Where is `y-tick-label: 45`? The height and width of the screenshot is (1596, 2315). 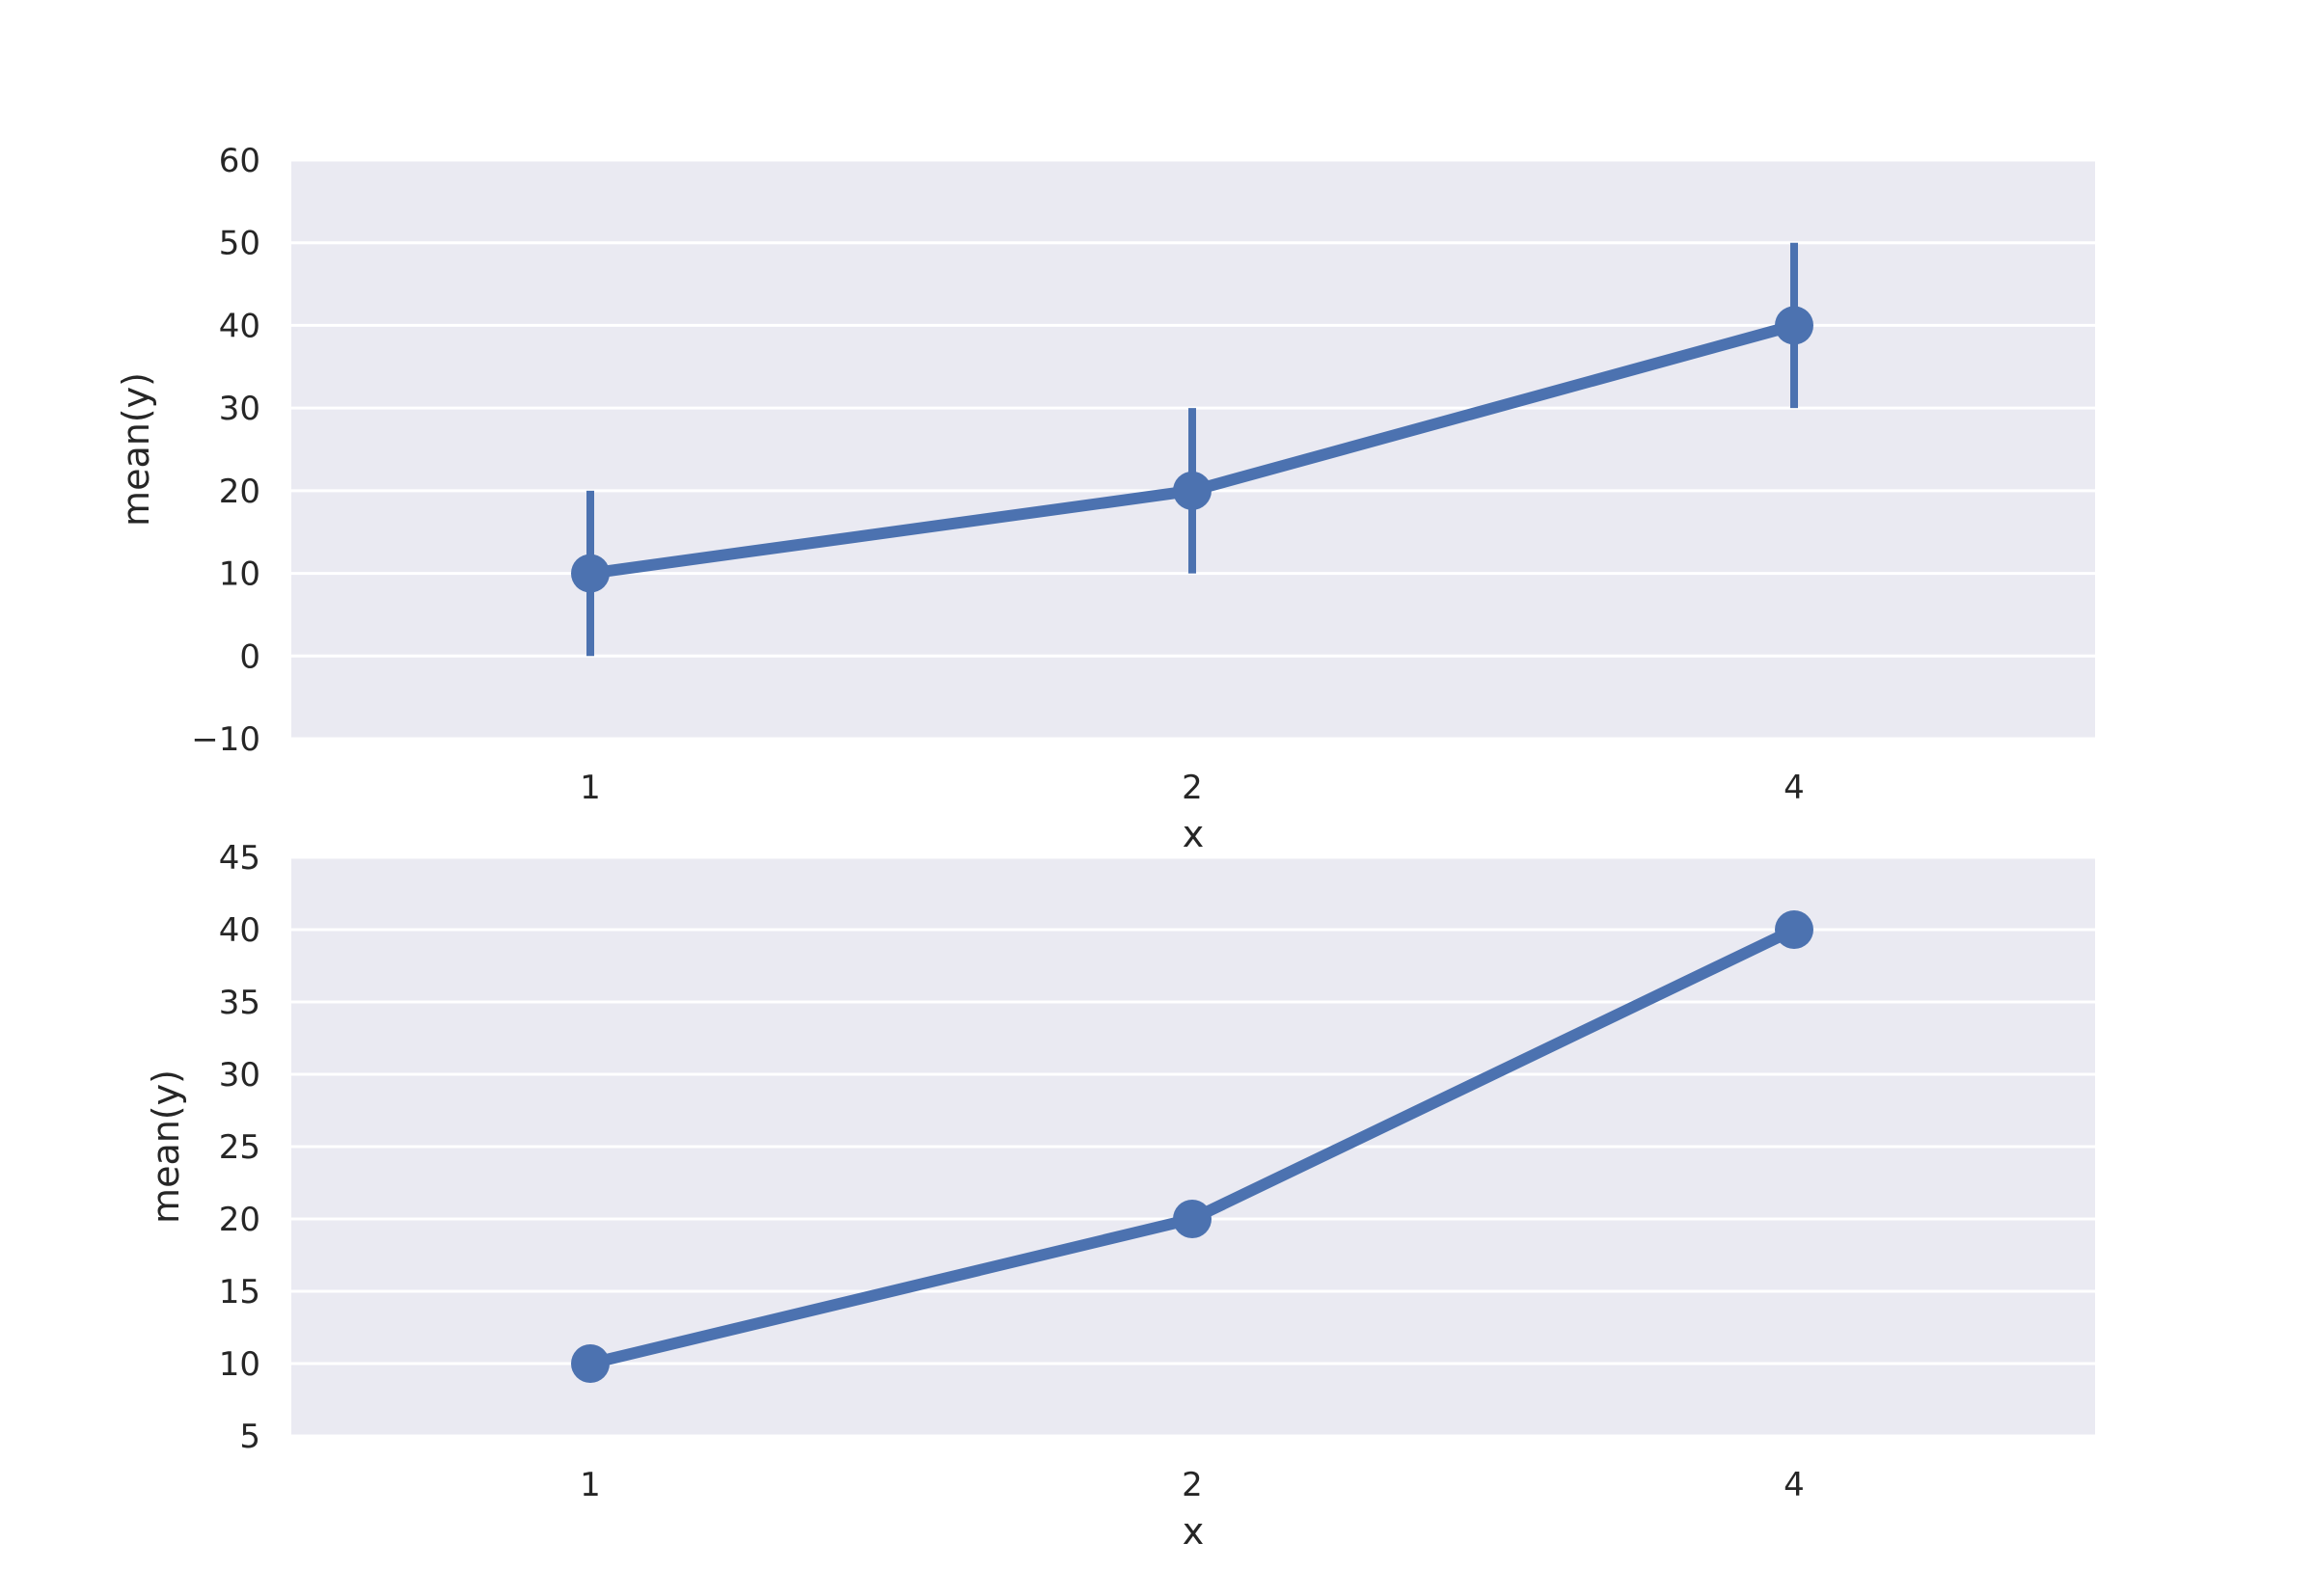
y-tick-label: 45 is located at coordinates (240, 859).